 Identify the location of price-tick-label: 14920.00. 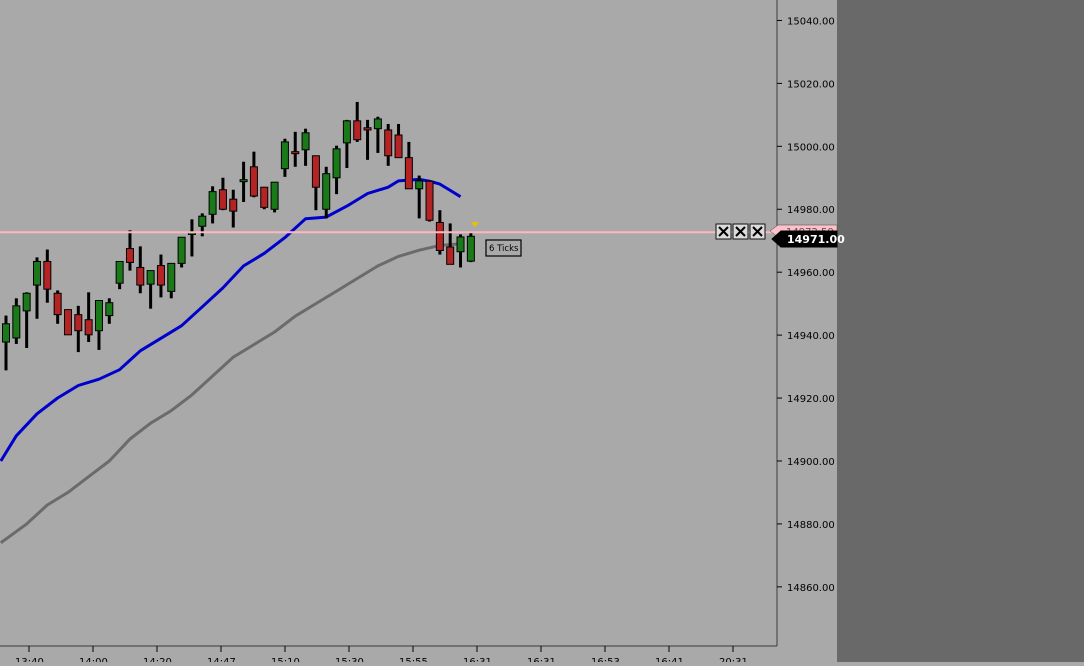
(811, 399).